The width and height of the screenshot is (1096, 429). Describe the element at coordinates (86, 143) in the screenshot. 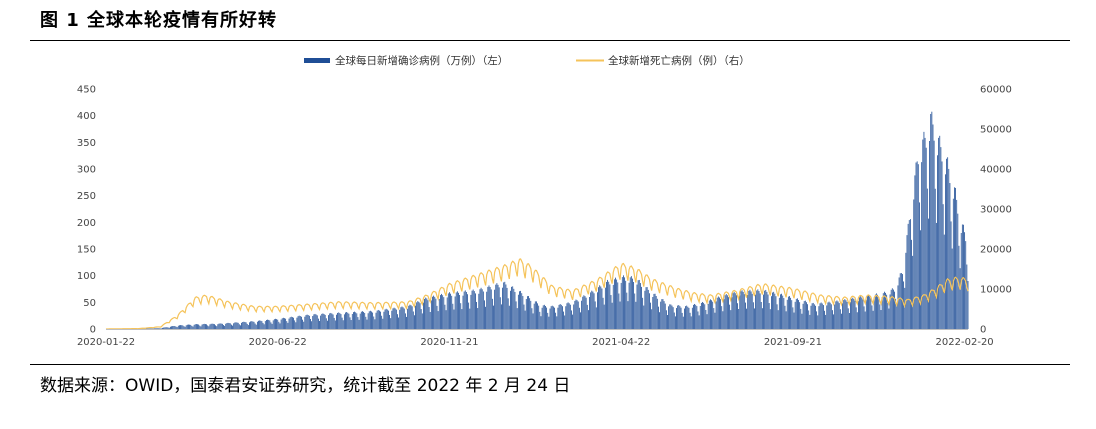

I see `y-left-tick-label: 350` at that location.